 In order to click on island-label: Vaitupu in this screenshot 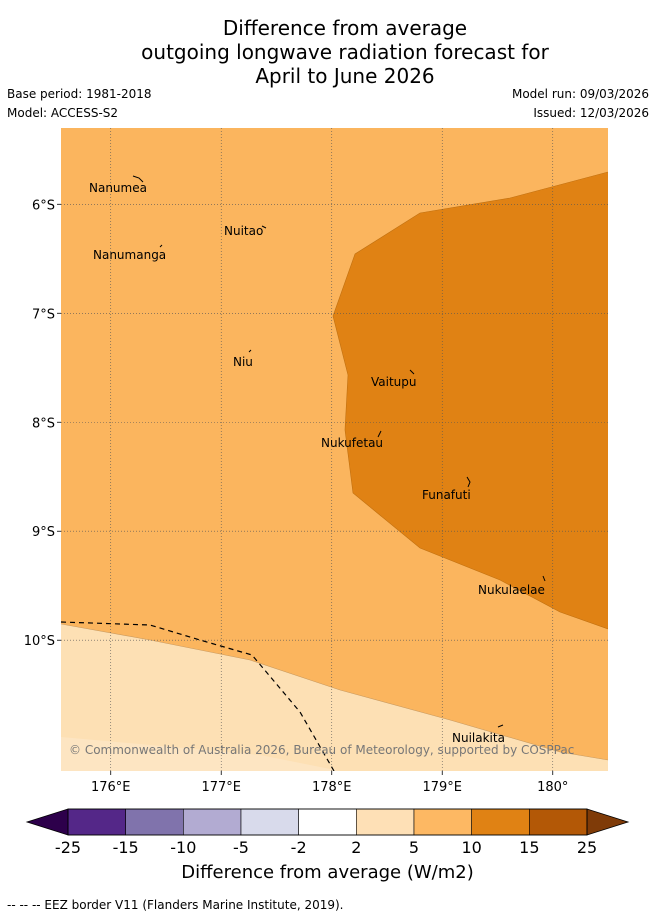, I will do `click(394, 382)`.